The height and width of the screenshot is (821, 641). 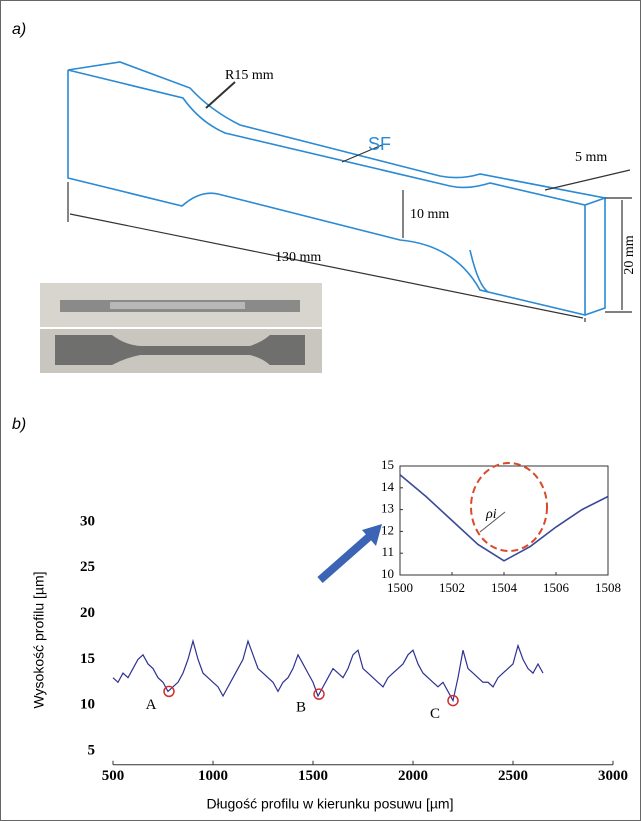 I want to click on x-tick-label: 1000, so click(x=213, y=776).